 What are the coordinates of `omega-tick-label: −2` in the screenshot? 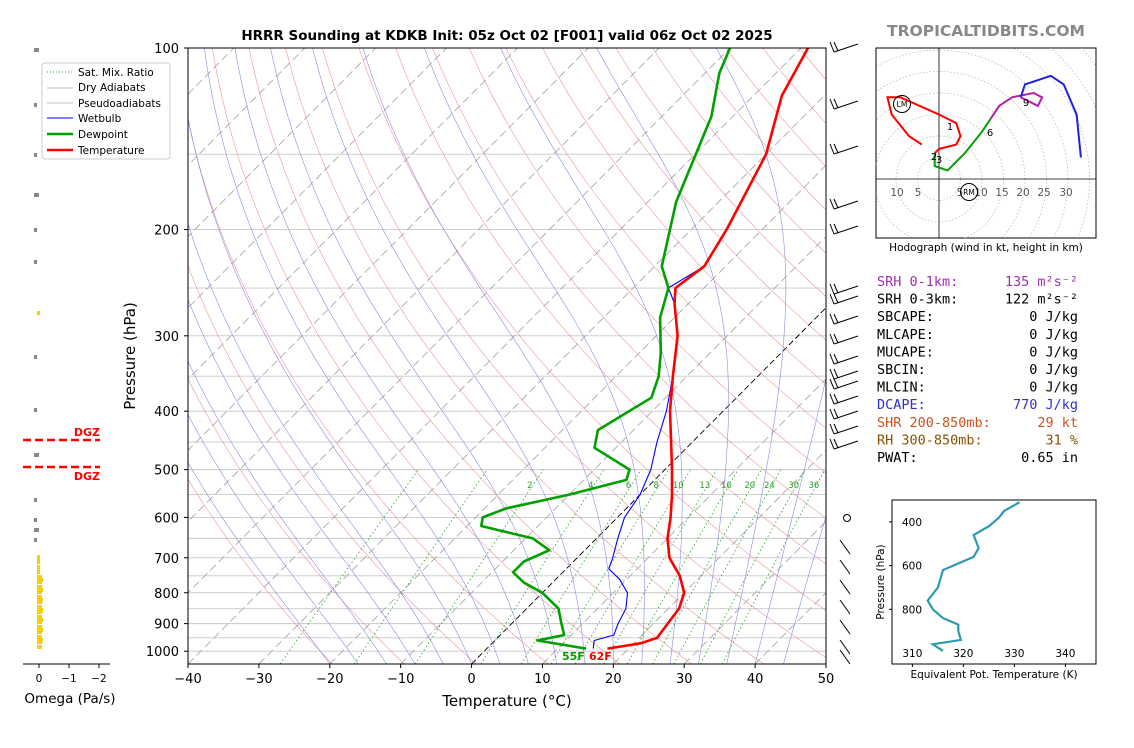 It's located at (98, 679).